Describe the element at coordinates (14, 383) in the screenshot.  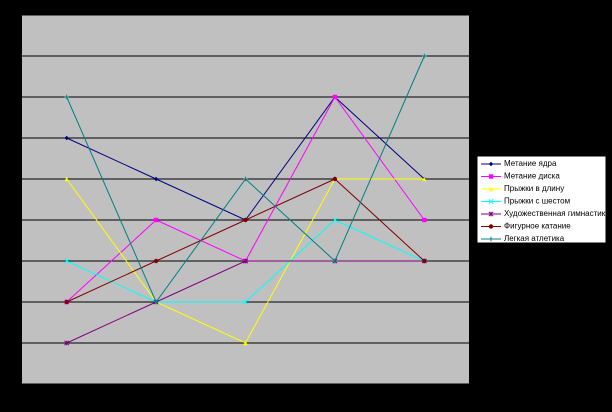
I see `y-tick-label: 0` at that location.